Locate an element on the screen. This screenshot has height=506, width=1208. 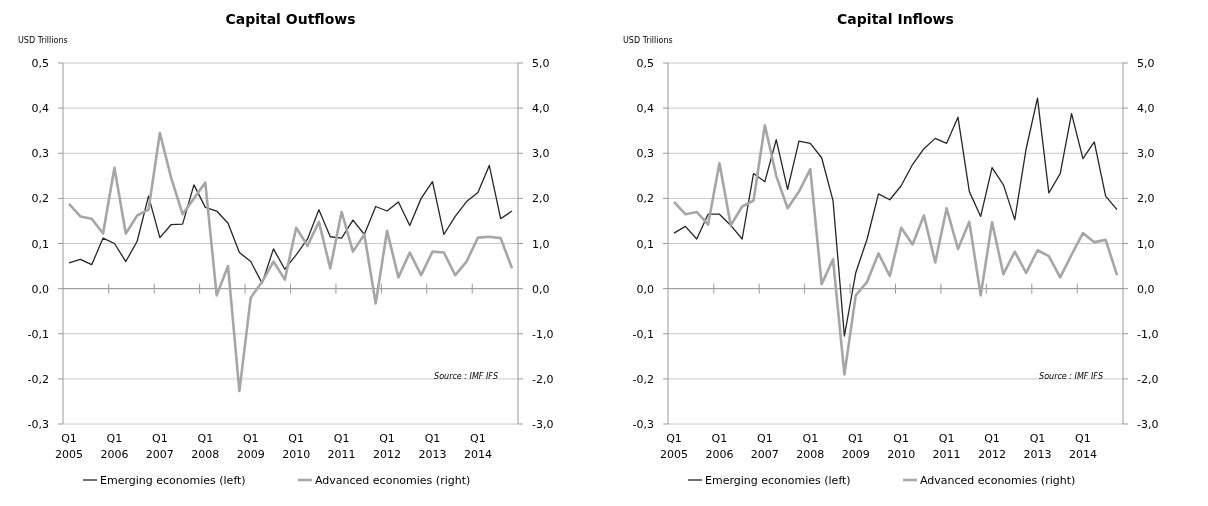
line-series is located at coordinates (290, 224).